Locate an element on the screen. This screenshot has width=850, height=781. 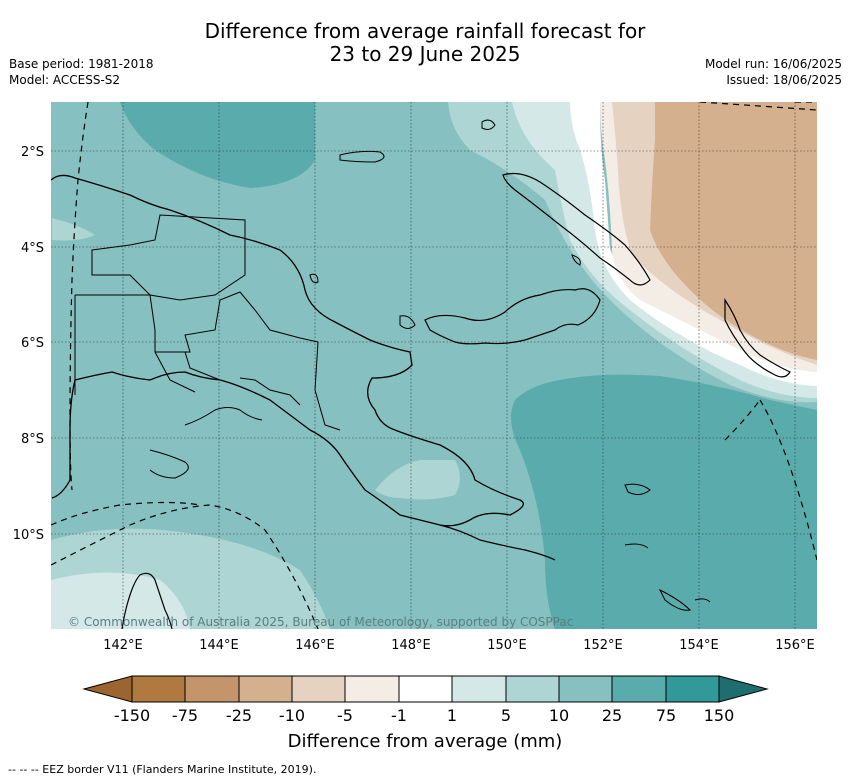
meta-left: Base period: 1981-2018 Model: ACCESS-S2 is located at coordinates (81, 72).